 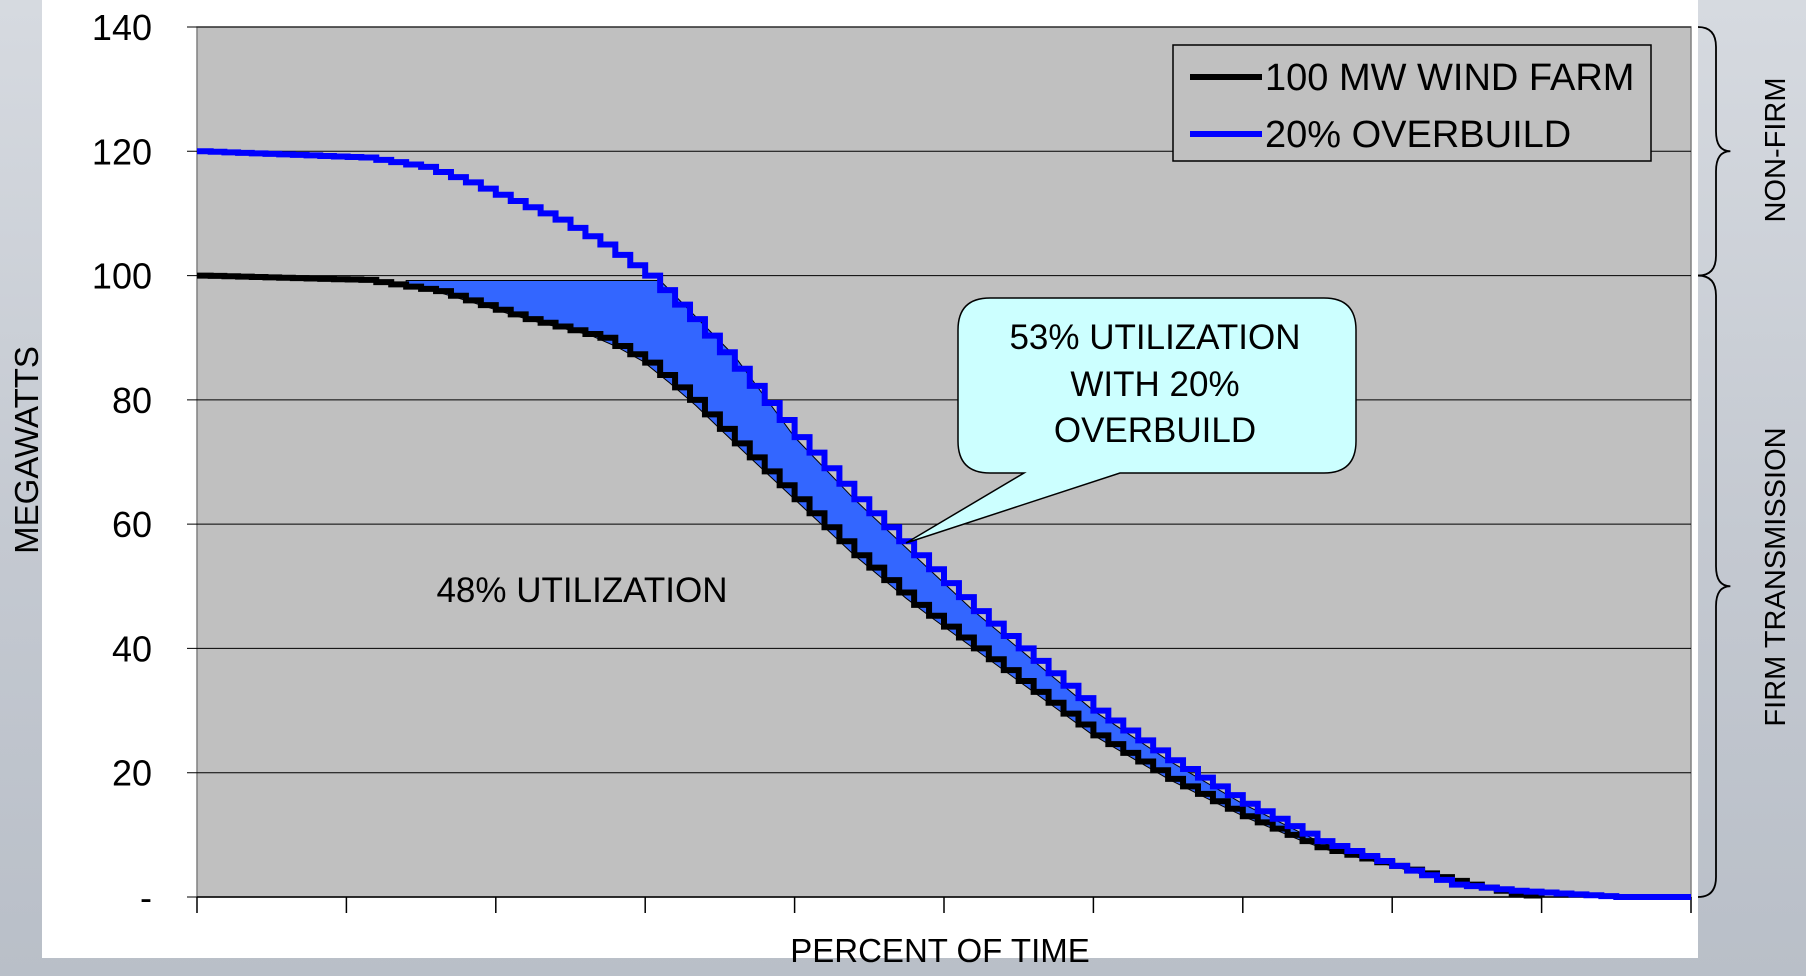 I want to click on legend-label-100mw-wind-farm: 100 MW WIND FARM, so click(x=1449, y=78).